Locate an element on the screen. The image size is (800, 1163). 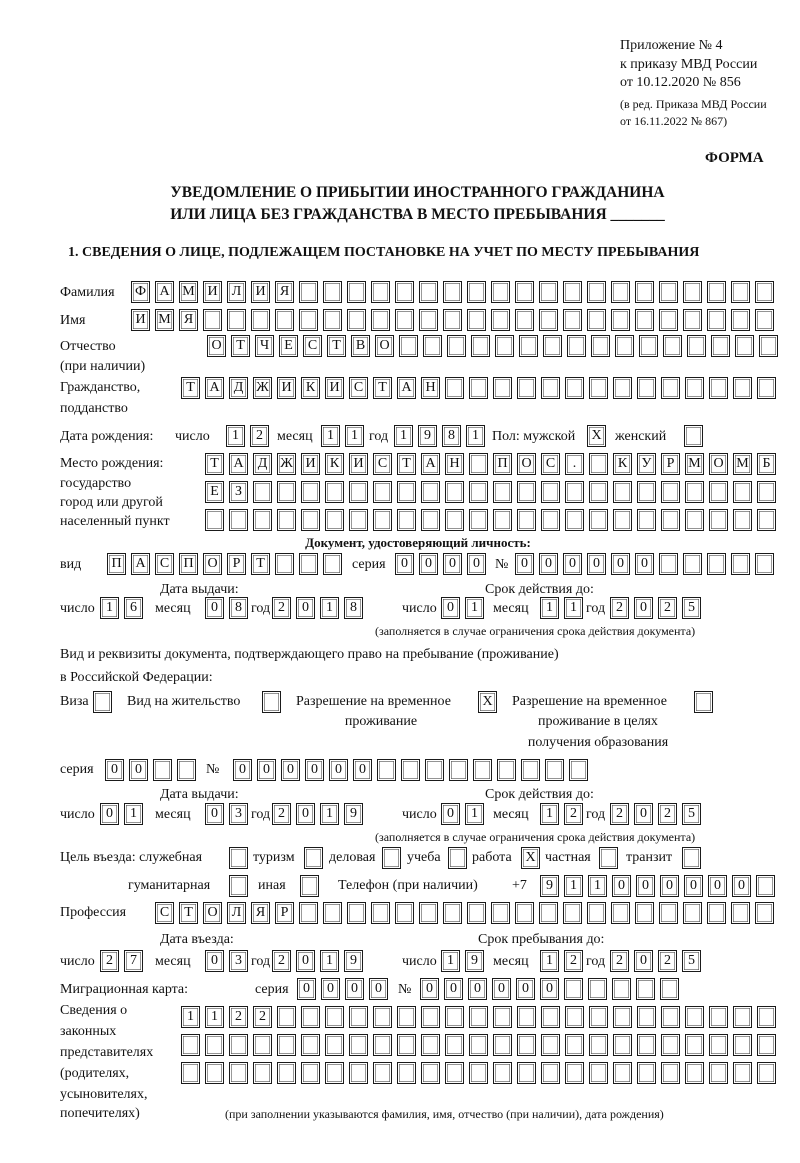
char-box: Р is located at coordinates (284, 913).